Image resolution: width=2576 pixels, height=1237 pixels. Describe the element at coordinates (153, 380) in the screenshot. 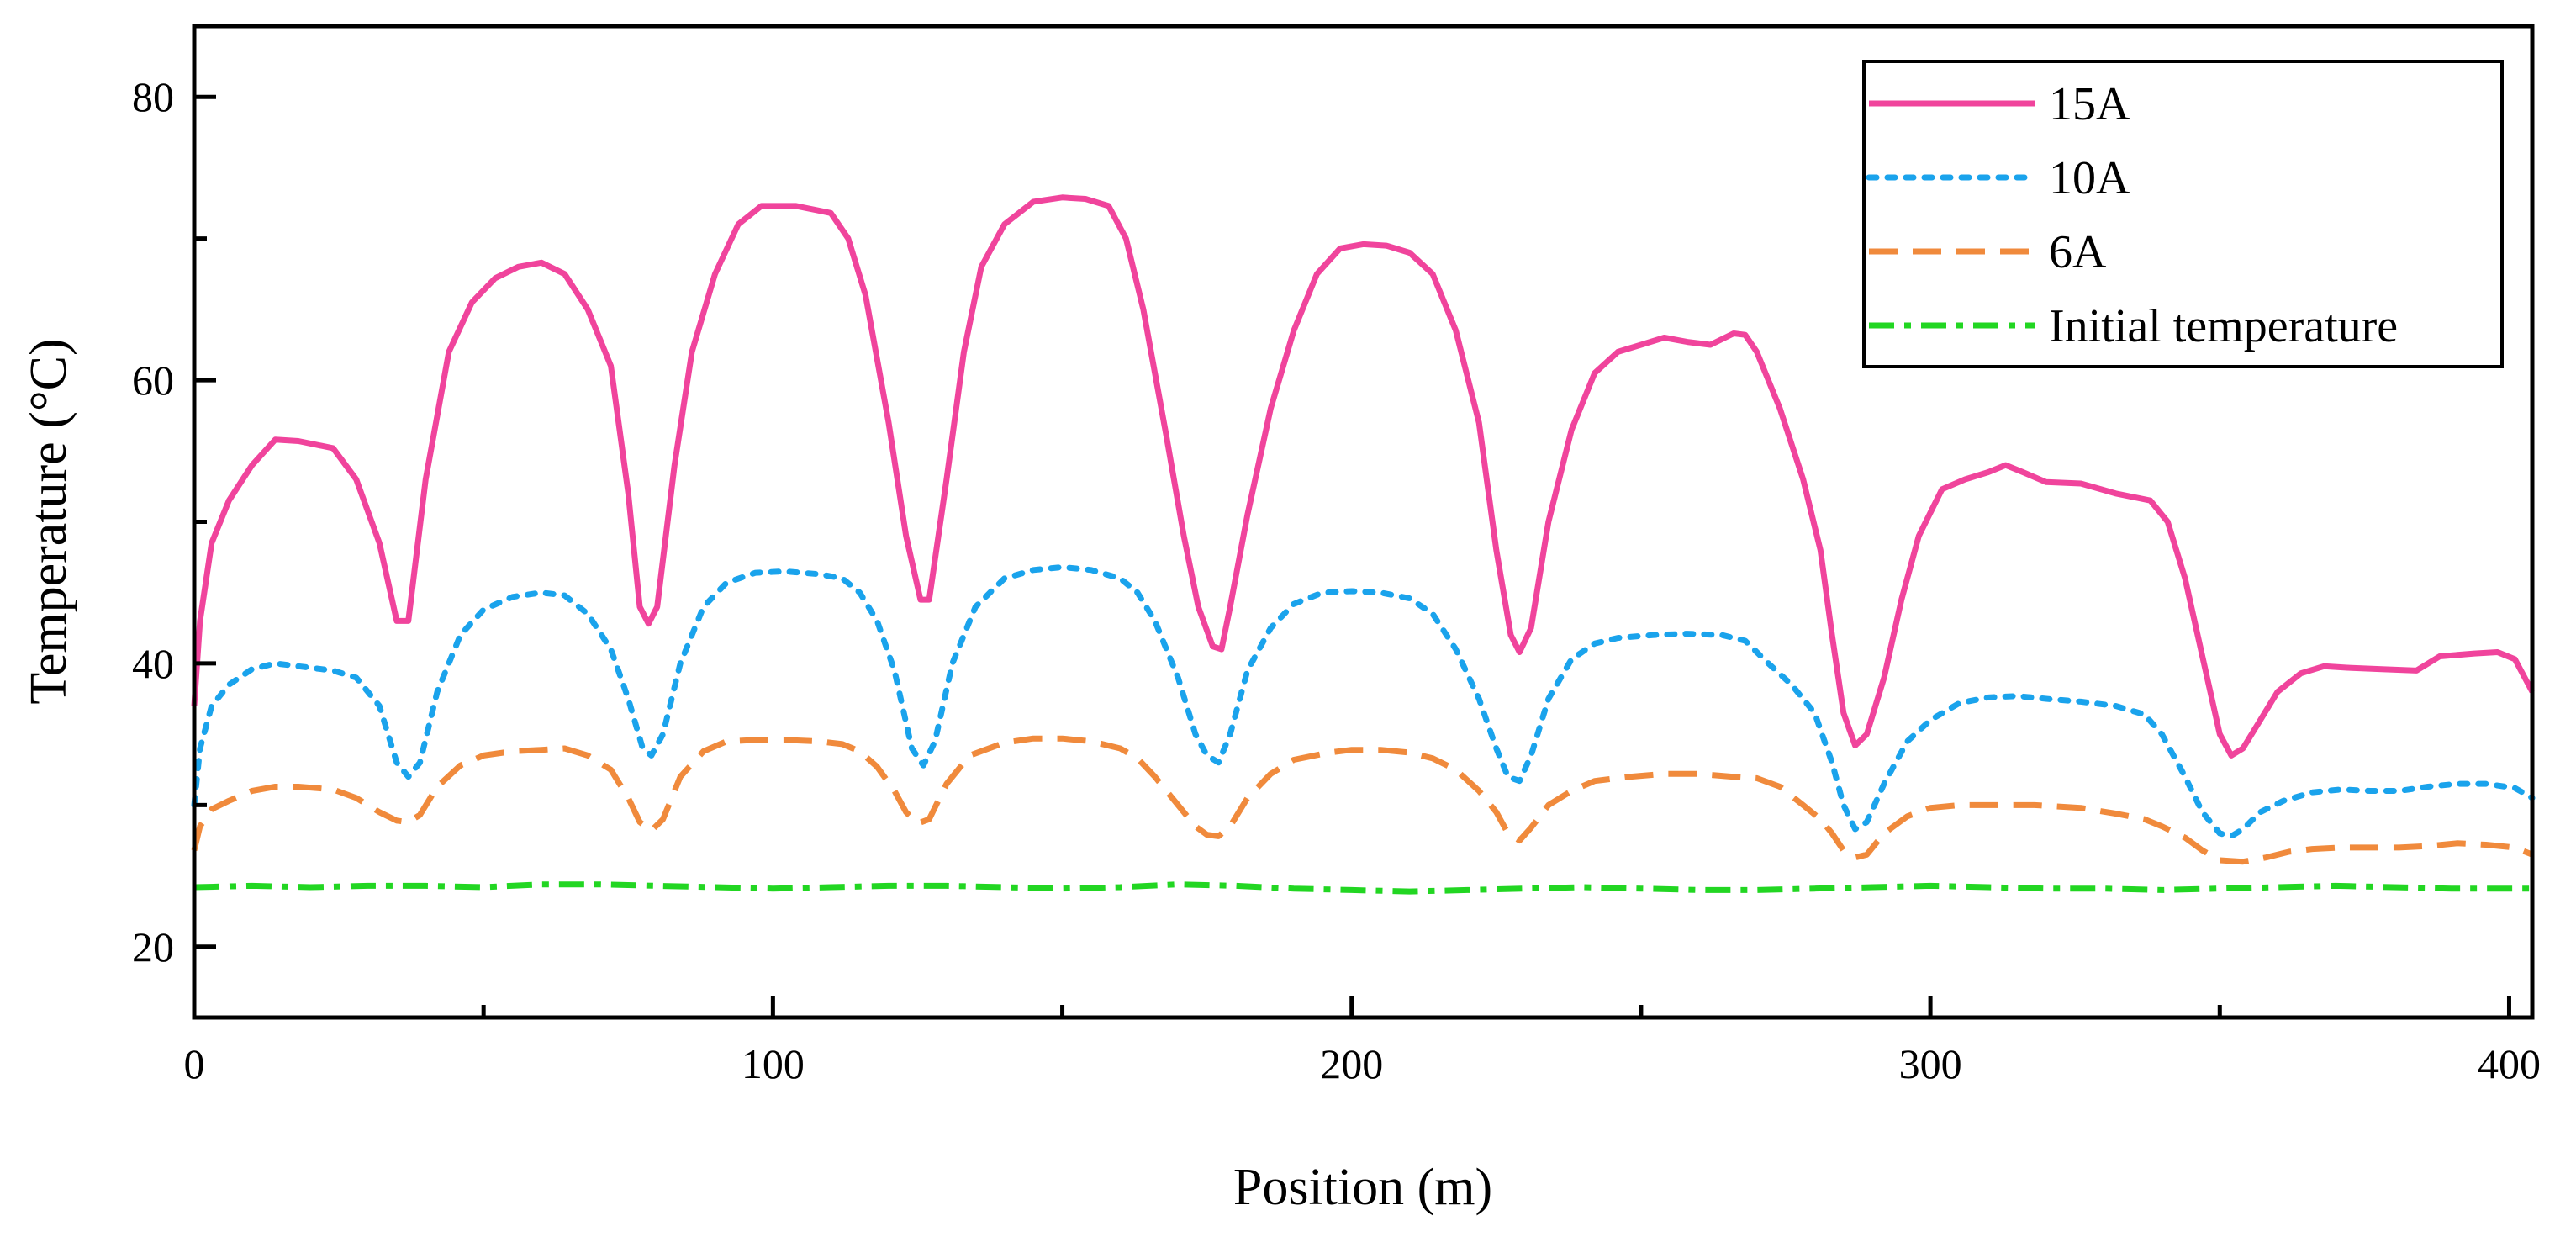

I see `y-tick-label: 60` at that location.